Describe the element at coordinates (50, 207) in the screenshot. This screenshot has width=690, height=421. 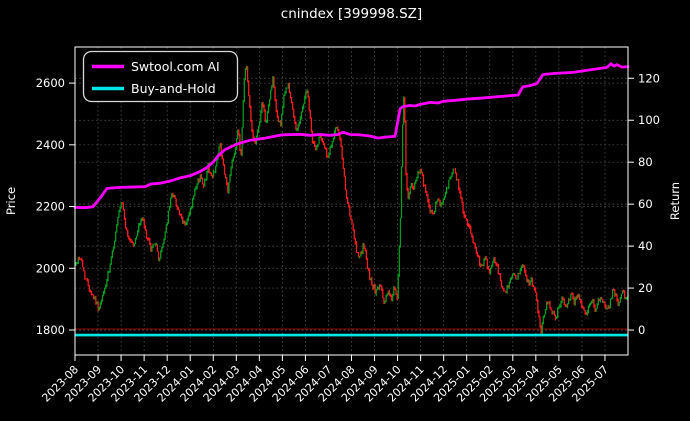
I see `price-tick-label: 2200` at that location.